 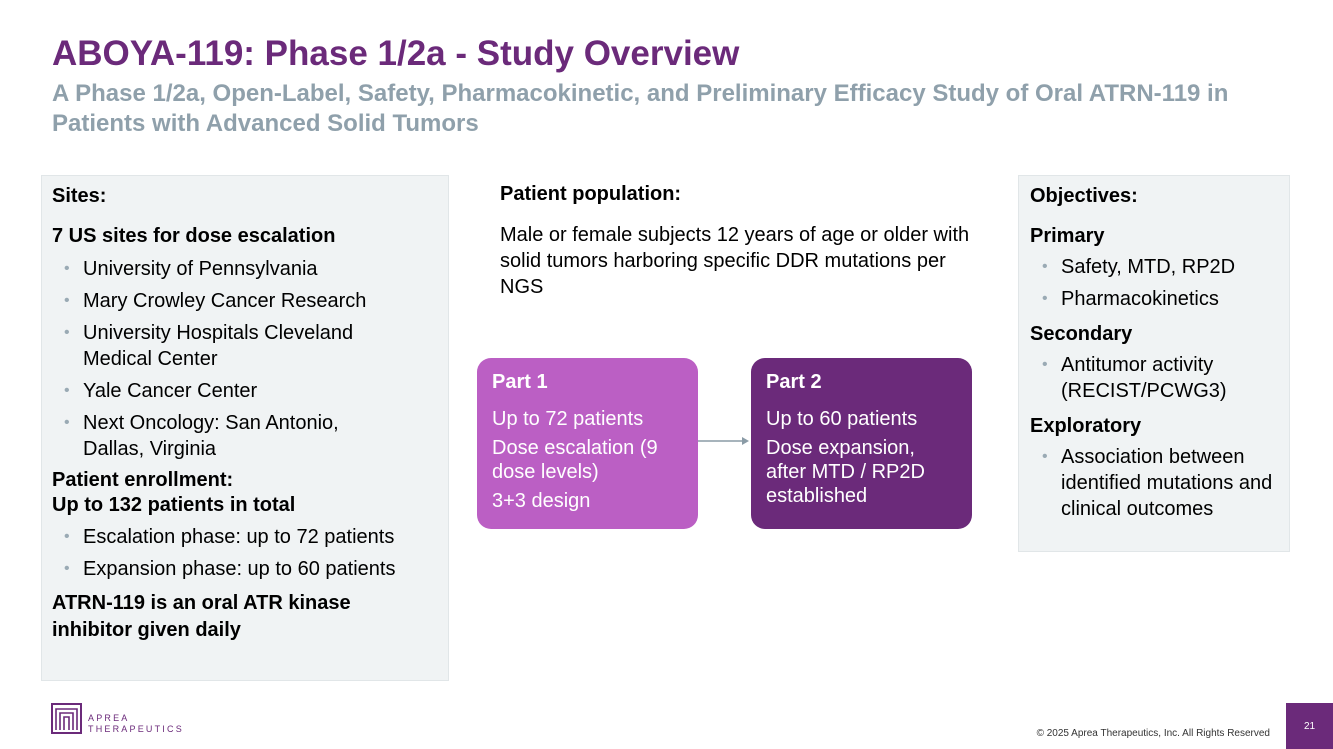 I want to click on logo-text: APREA THERAPEUTICS, so click(x=136, y=724).